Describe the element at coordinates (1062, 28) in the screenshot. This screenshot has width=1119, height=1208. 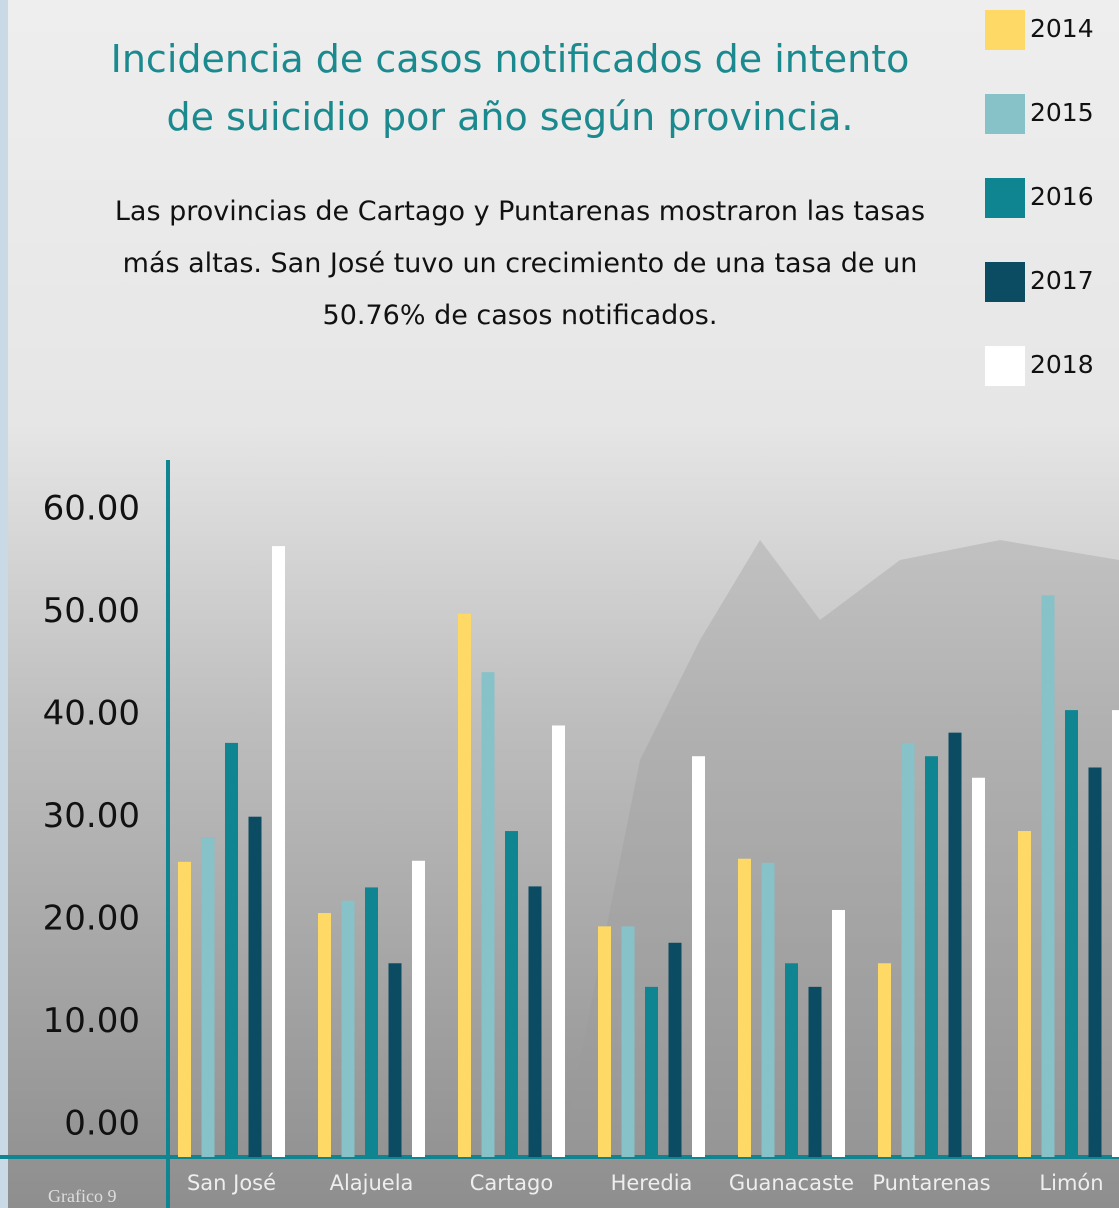
I see `legend-label: 2014` at that location.